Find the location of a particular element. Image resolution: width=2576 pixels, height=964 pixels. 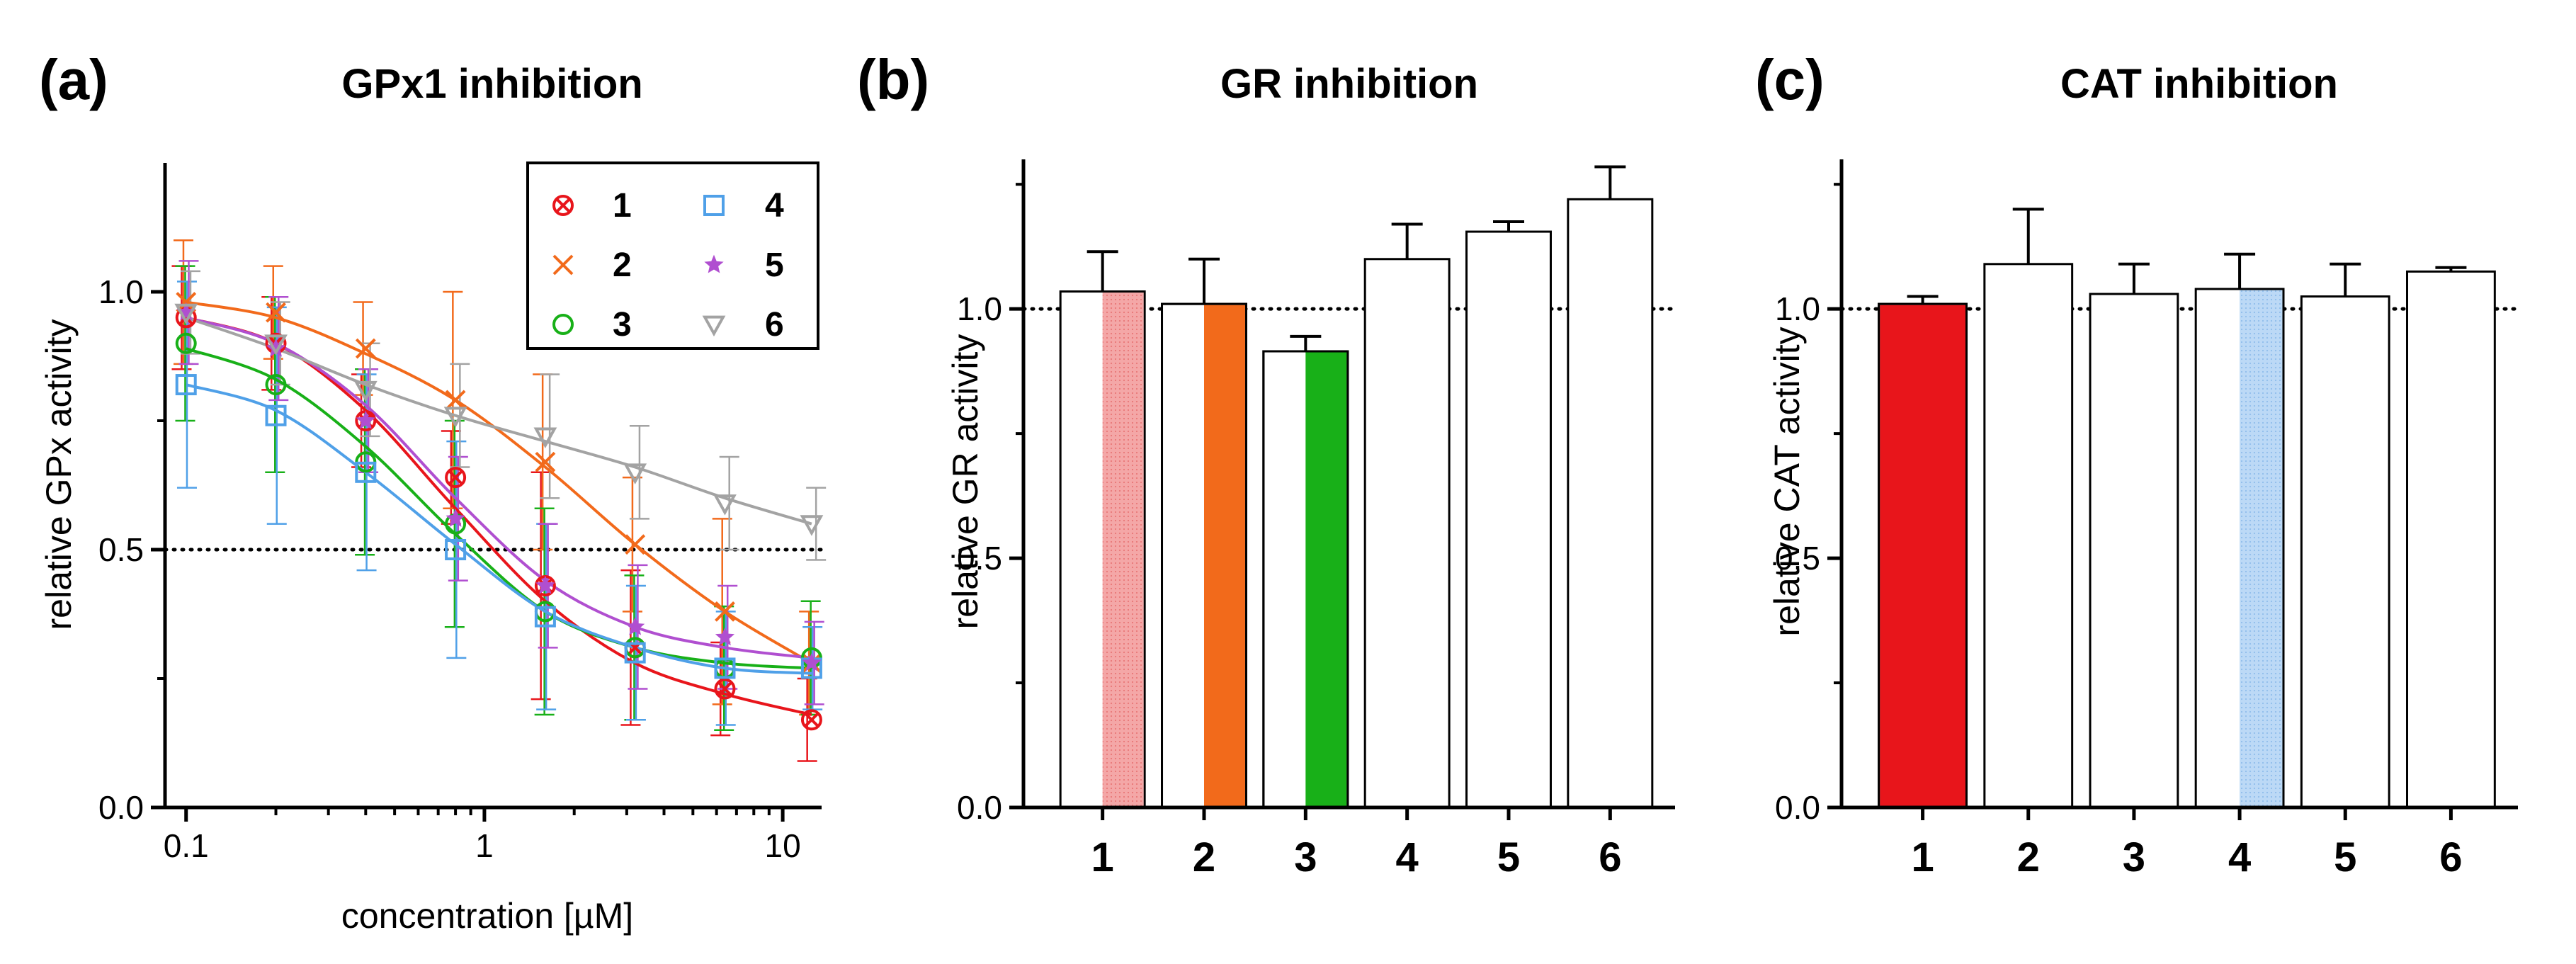

panel-c-category-label: 3 is located at coordinates (2134, 857).